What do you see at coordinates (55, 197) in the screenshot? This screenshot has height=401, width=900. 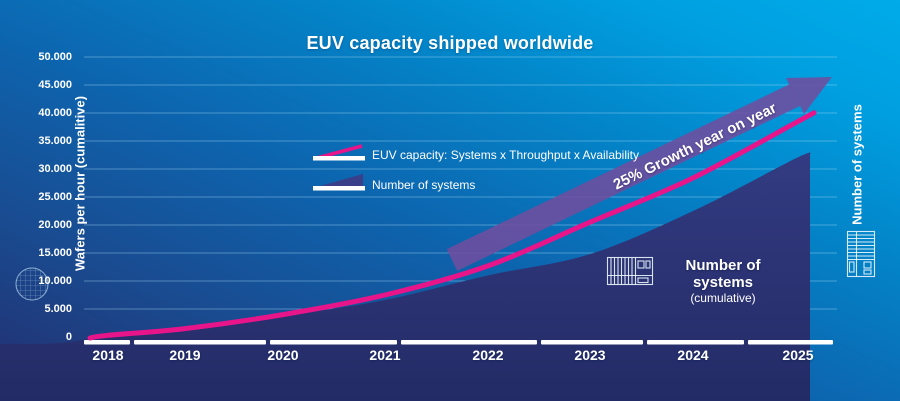 I see `y-tick-label: 25.000` at bounding box center [55, 197].